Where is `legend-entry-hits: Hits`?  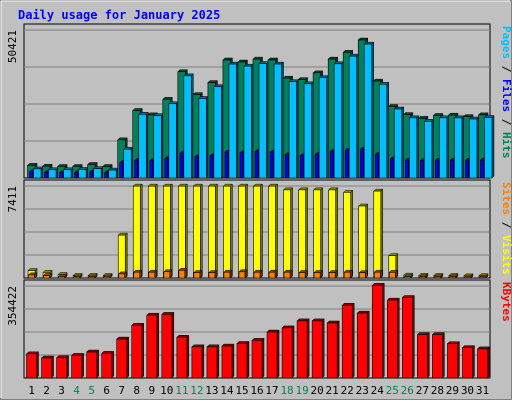 legend-entry-hits: Hits is located at coordinates (506, 145).